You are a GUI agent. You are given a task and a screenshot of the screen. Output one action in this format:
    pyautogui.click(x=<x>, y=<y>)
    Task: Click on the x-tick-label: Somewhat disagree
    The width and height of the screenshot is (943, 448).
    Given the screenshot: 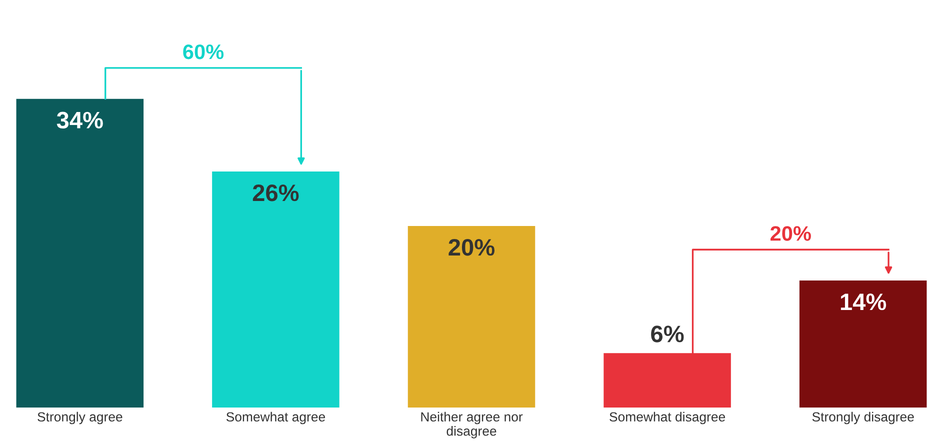 What is the action you would take?
    pyautogui.click(x=668, y=418)
    